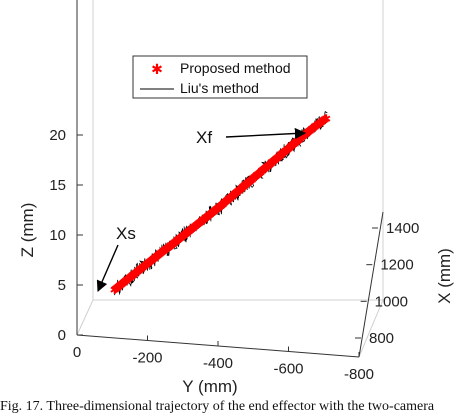  I want to click on y-tick-label: 0, so click(77, 352).